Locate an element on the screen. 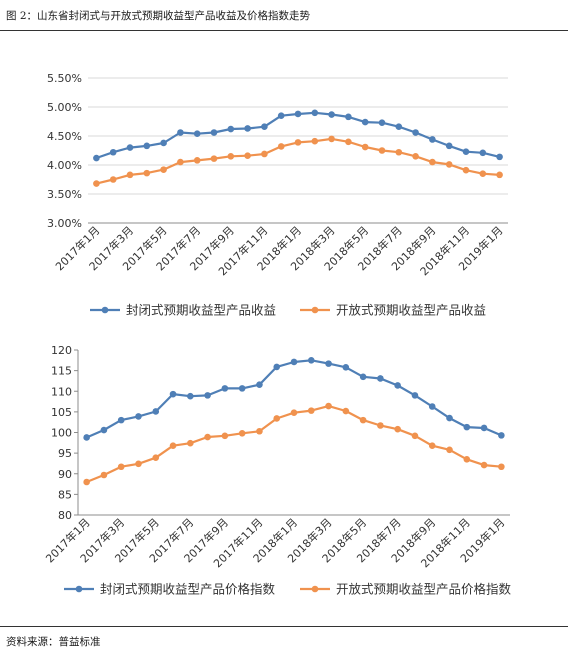  y-tick-label: 110 is located at coordinates (61, 391).